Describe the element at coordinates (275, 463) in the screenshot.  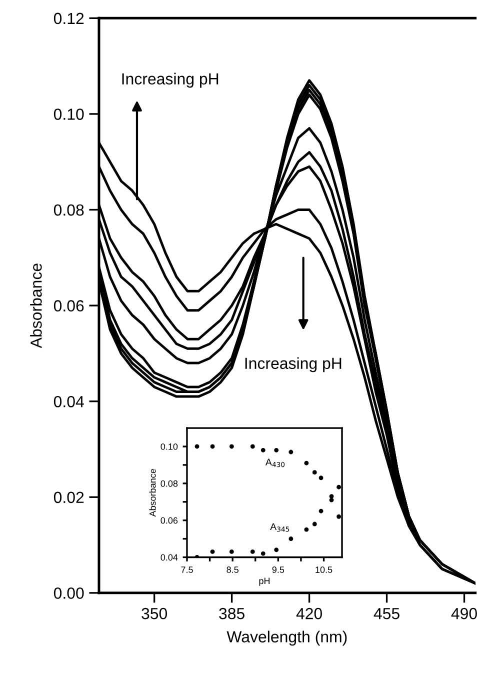
I see `annotation: A$_{430}$` at that location.